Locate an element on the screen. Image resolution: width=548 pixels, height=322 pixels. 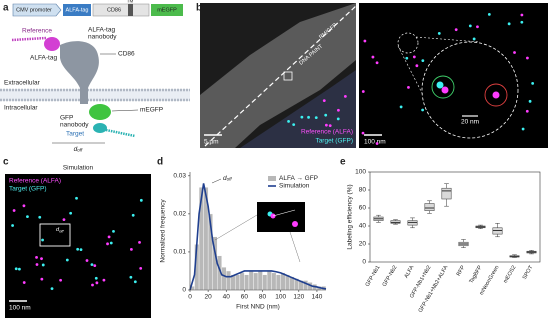
scale-label: 100 nm is located at coordinates (375, 142).